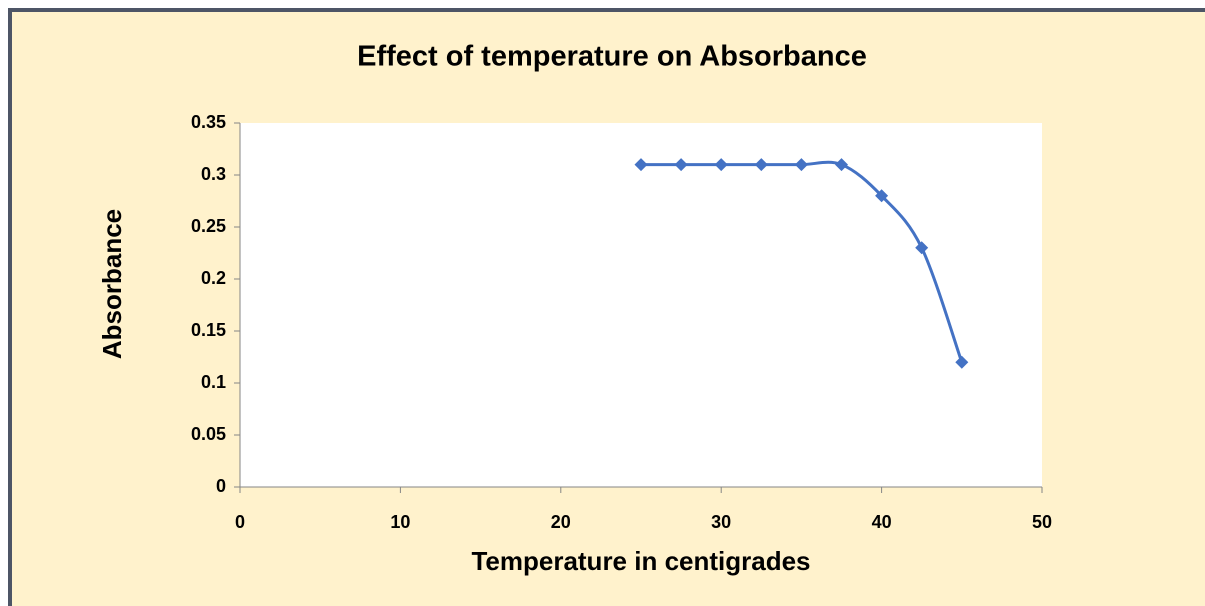 The image size is (1205, 606). I want to click on y-tick-label: 0.05, so click(208, 434).